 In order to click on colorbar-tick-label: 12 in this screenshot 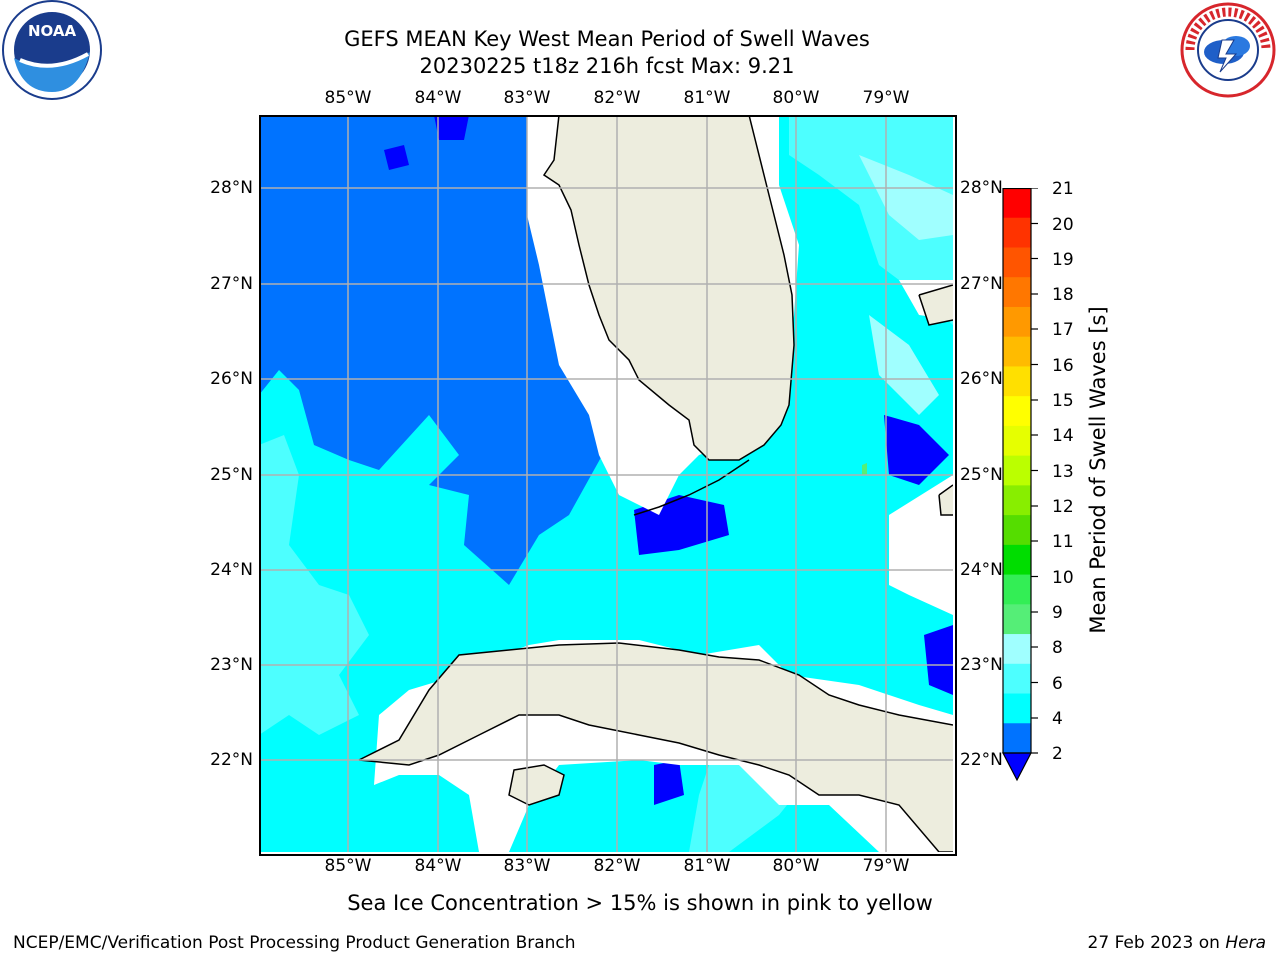, I will do `click(1063, 507)`.